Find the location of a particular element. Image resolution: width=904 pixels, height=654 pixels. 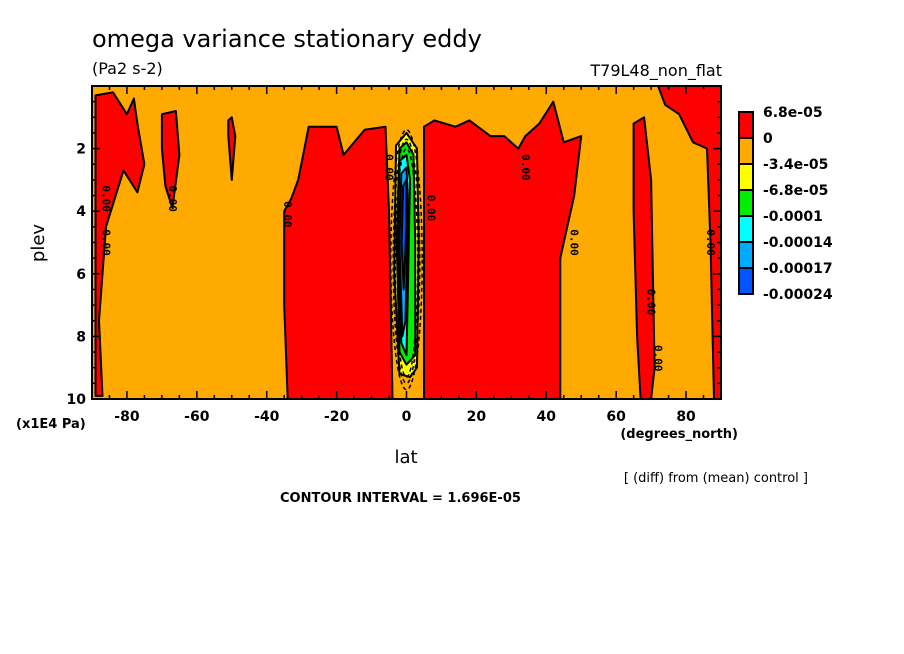

x-tick-label: 20 is located at coordinates (477, 417).